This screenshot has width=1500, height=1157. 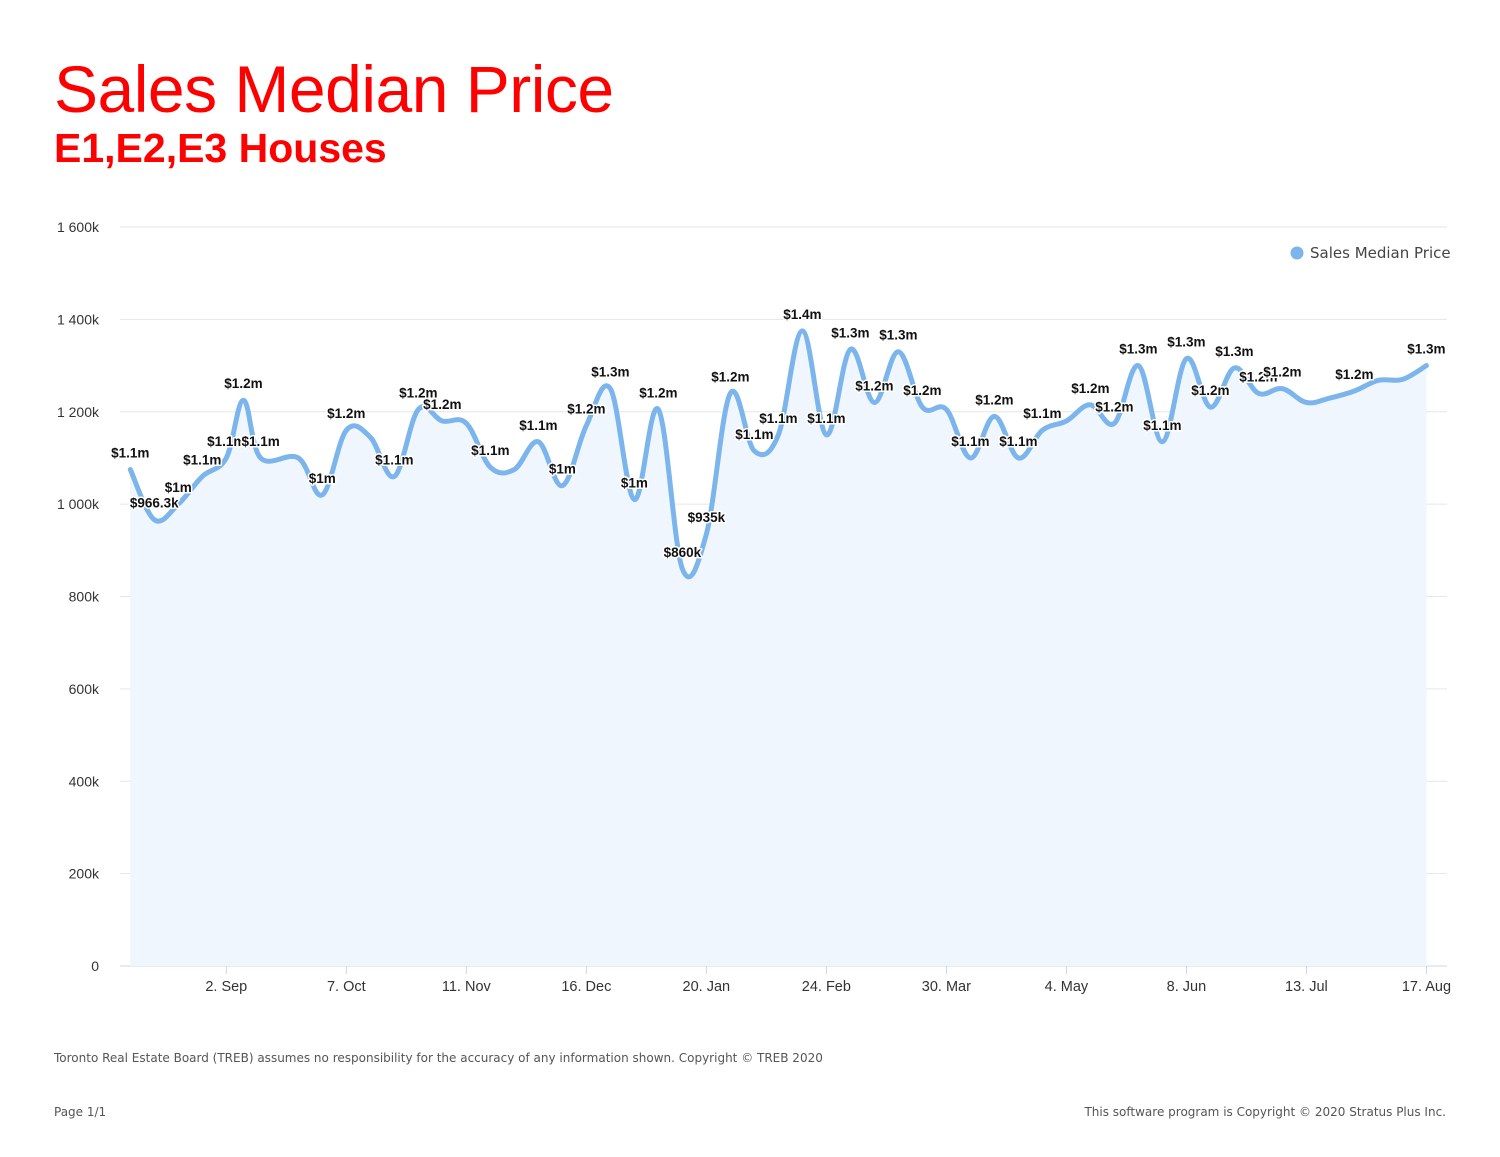 I want to click on x-tick-label: 11. Nov, so click(x=467, y=987).